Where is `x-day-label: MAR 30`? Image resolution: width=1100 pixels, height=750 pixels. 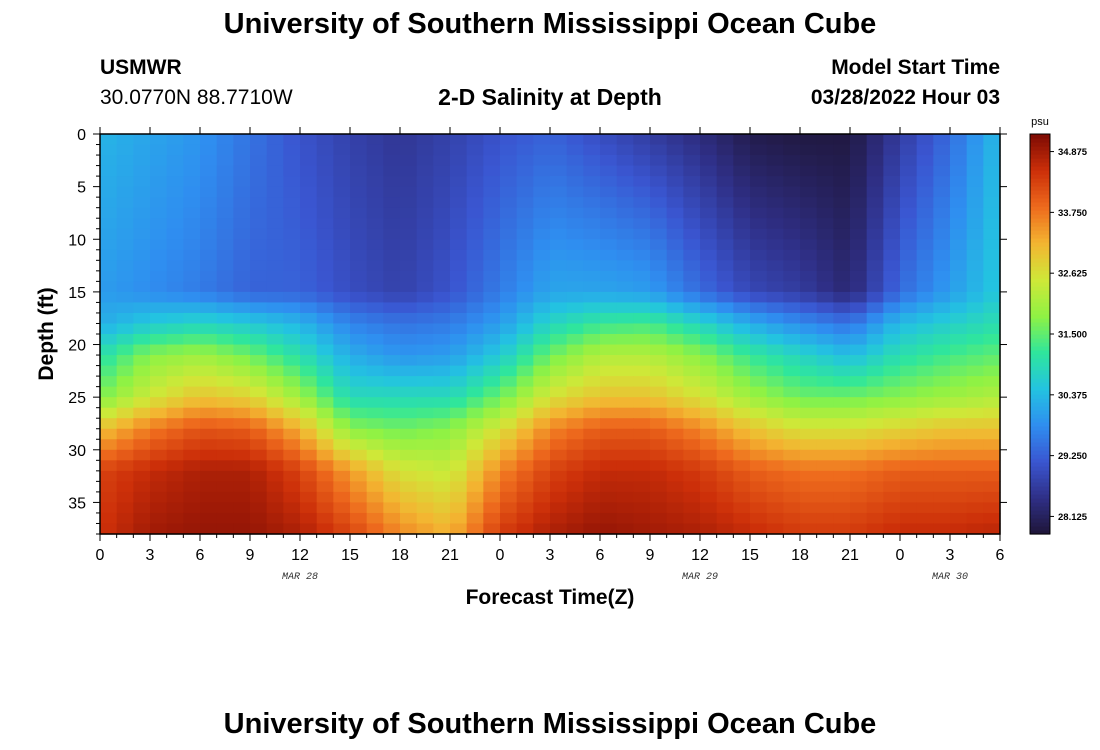 x-day-label: MAR 30 is located at coordinates (950, 577).